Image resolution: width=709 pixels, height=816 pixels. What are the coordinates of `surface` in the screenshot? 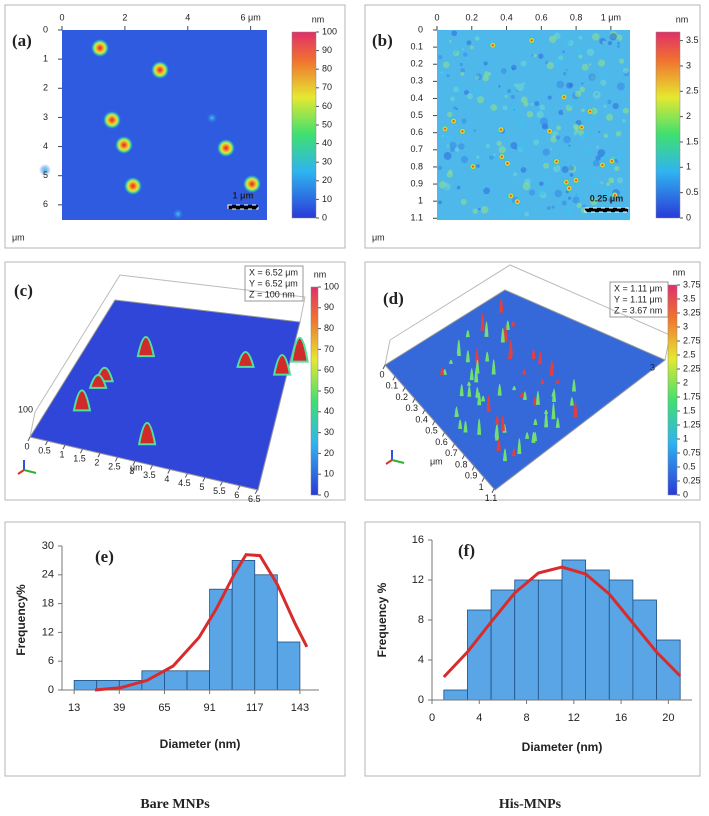 It's located at (165, 395).